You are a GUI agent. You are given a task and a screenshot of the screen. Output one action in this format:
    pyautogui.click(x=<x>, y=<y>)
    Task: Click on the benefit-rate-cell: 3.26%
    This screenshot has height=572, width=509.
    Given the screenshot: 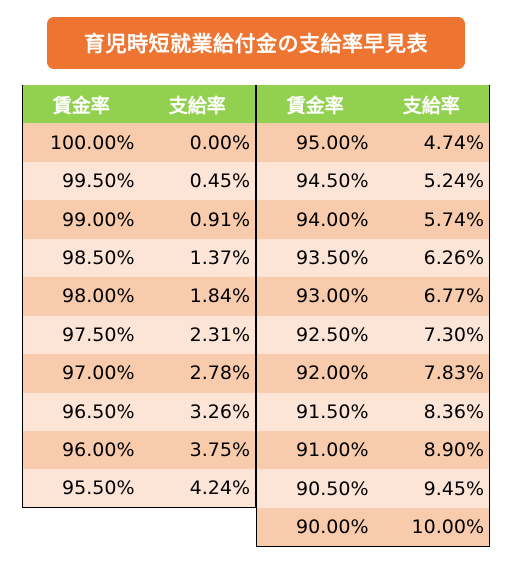 What is the action you would take?
    pyautogui.click(x=197, y=411)
    